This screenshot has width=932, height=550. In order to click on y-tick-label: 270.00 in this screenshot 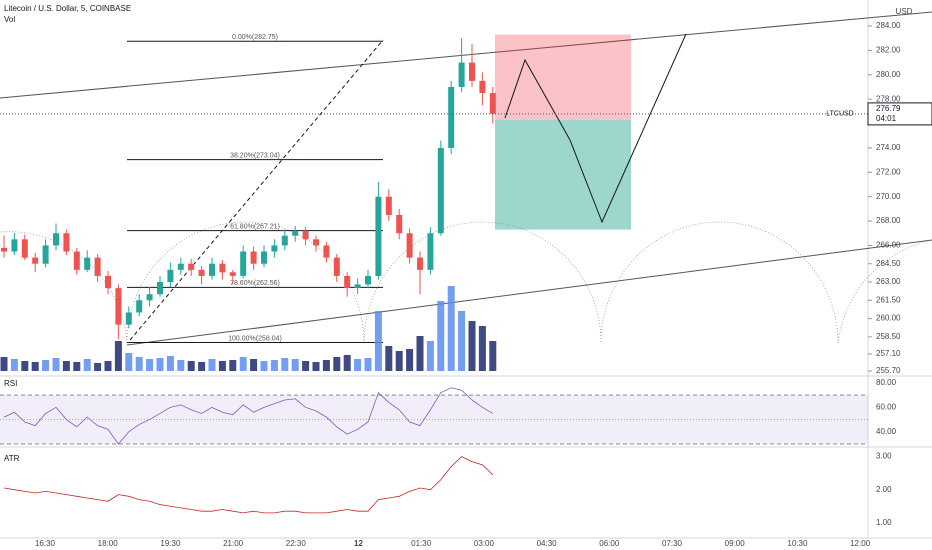, I will do `click(888, 196)`.